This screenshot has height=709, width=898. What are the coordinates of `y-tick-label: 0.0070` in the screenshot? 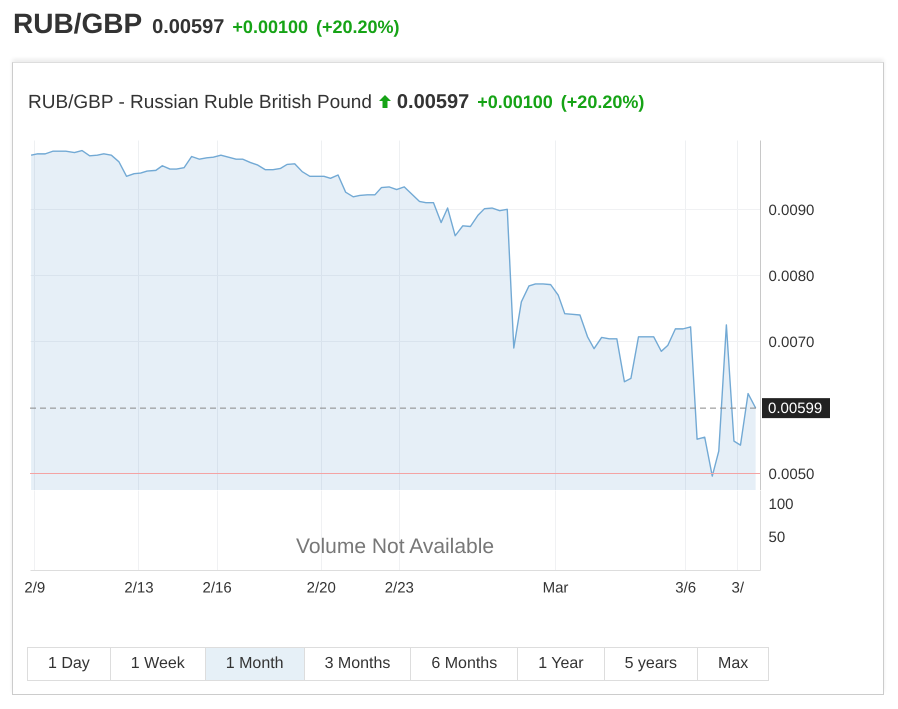 It's located at (791, 342).